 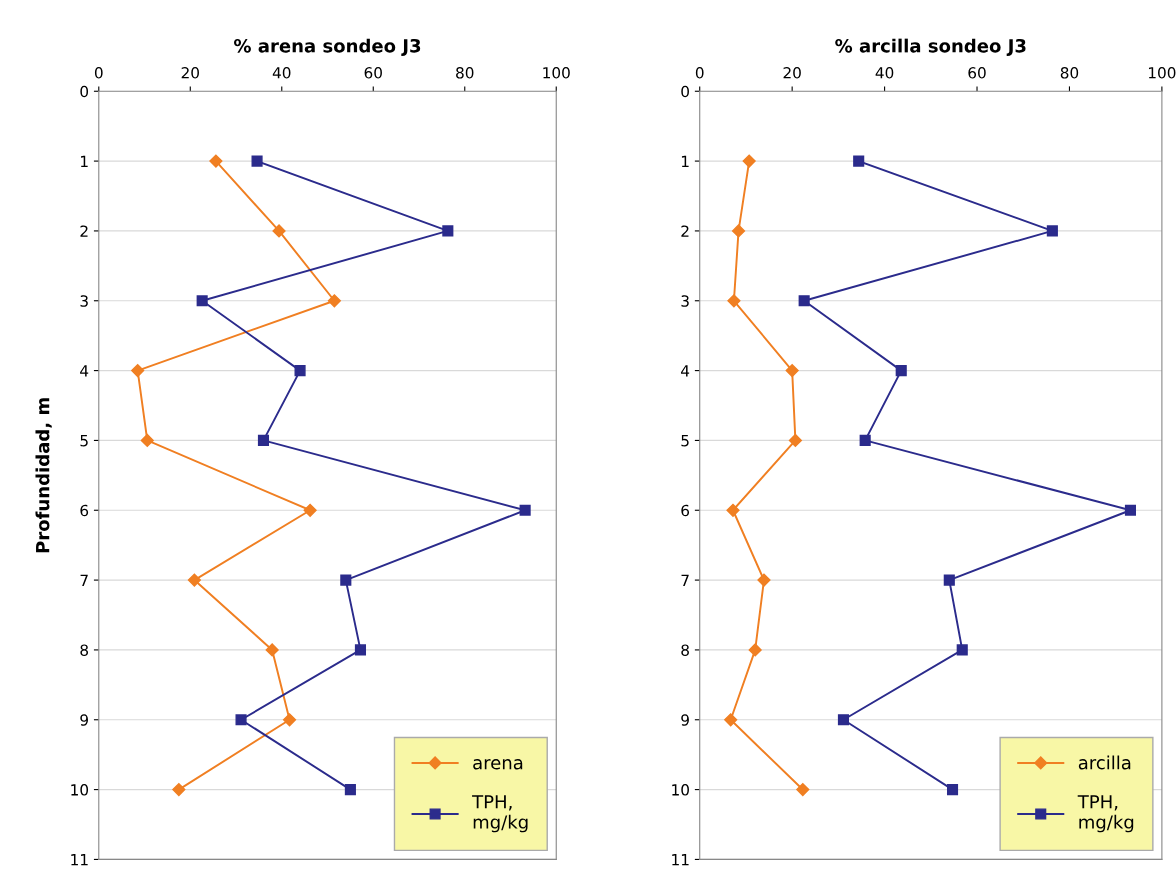 What do you see at coordinates (327, 47) in the screenshot?
I see `chart-title: % arena sondeo J3` at bounding box center [327, 47].